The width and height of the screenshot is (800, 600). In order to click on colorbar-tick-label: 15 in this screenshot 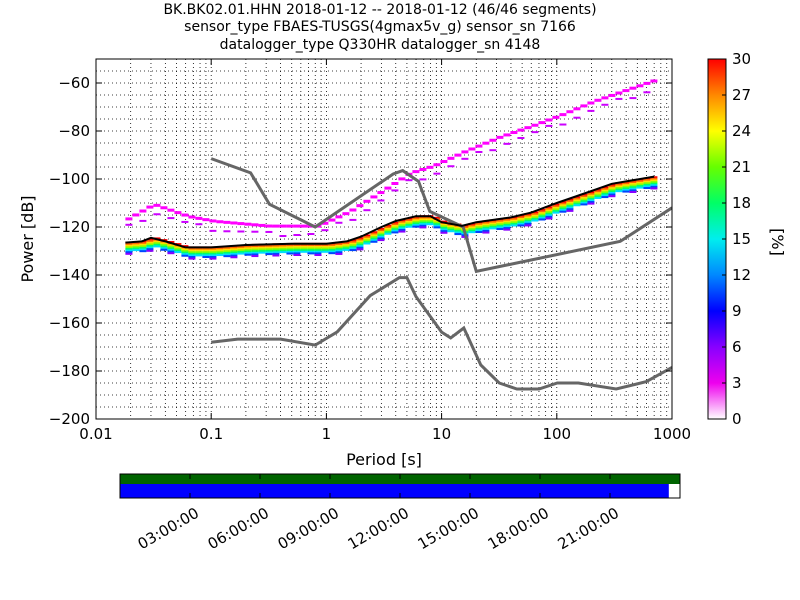, I will do `click(741, 239)`.